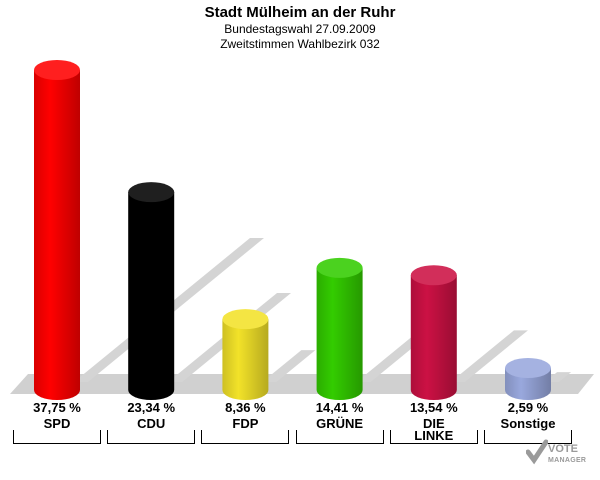 The image size is (600, 480). I want to click on bar-die-linke, so click(433, 337).